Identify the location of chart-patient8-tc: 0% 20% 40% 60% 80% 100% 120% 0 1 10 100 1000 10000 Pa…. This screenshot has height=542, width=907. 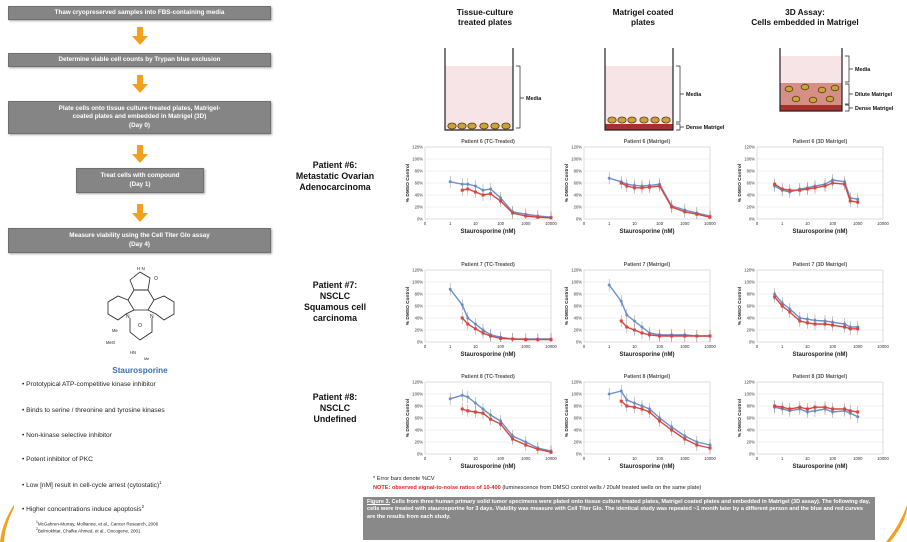
(480, 420).